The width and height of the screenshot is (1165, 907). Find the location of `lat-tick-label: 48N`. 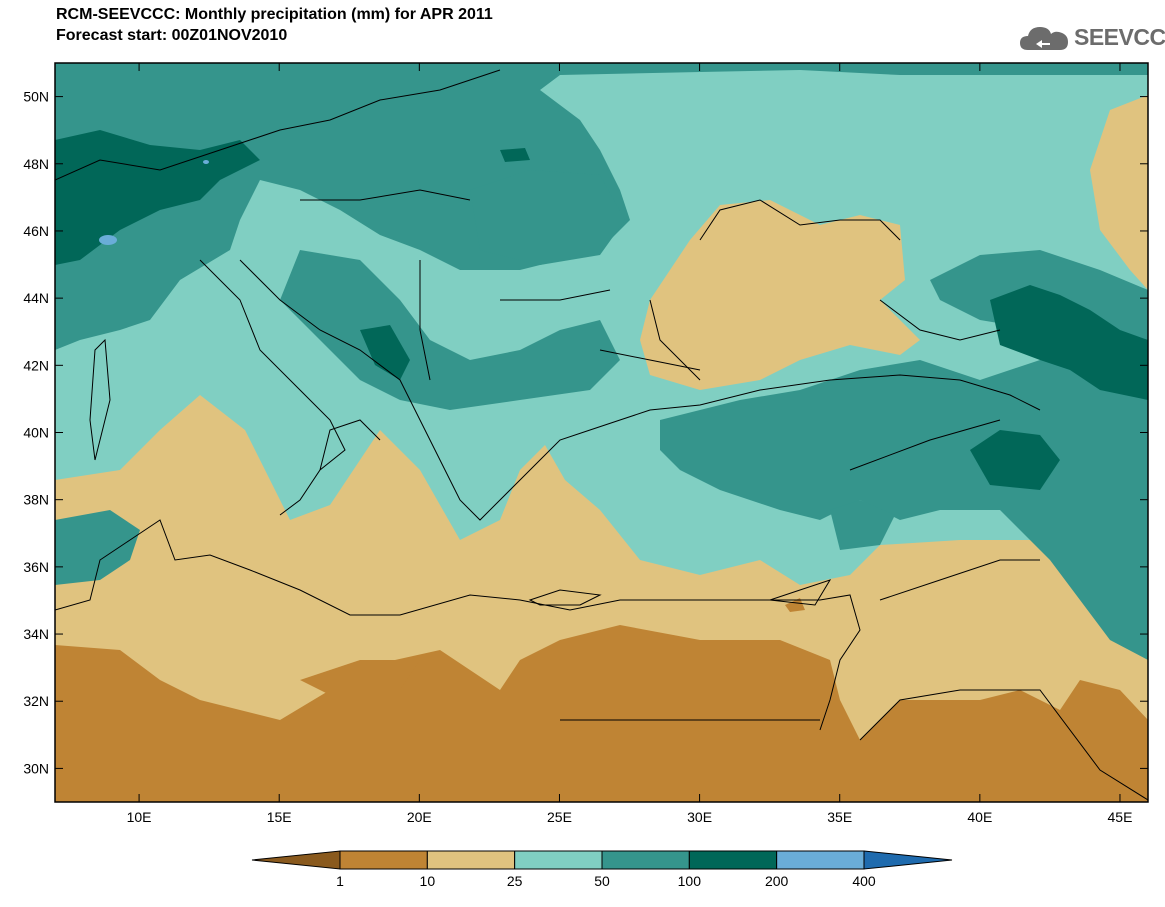

lat-tick-label: 48N is located at coordinates (36, 164).